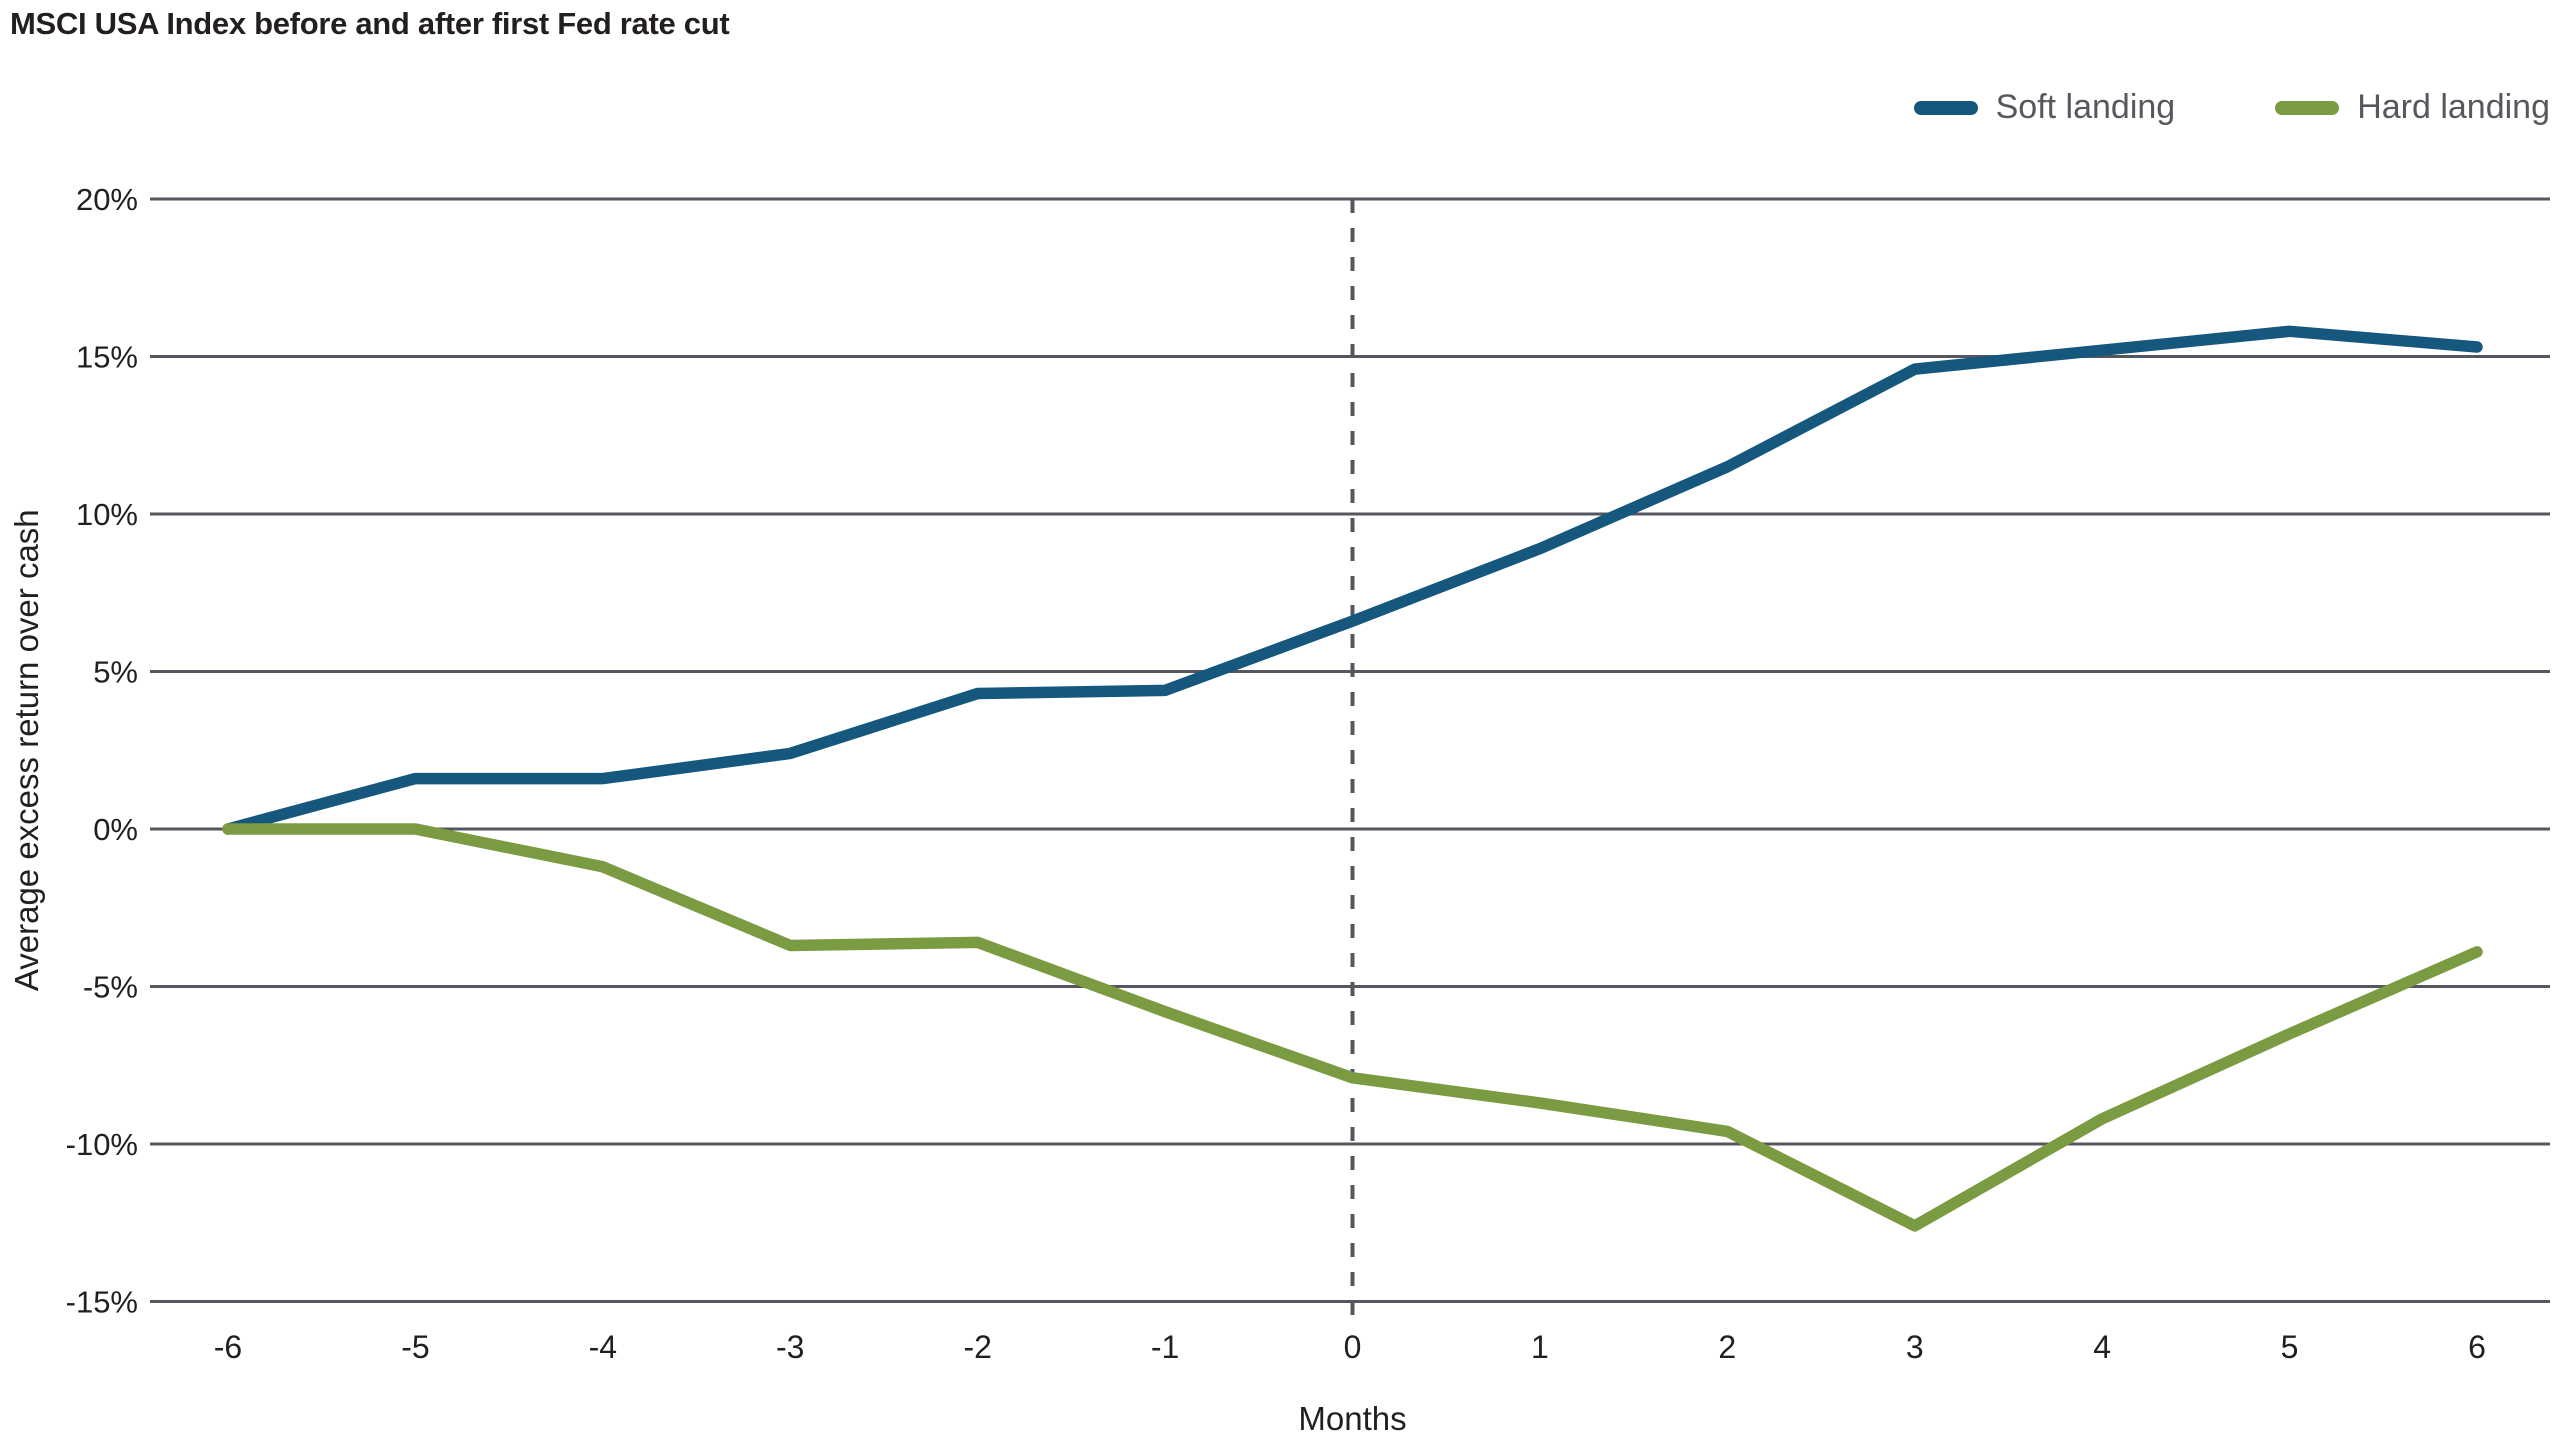 Image resolution: width=2560 pixels, height=1440 pixels. I want to click on x-tick-label--2: -2, so click(977, 1347).